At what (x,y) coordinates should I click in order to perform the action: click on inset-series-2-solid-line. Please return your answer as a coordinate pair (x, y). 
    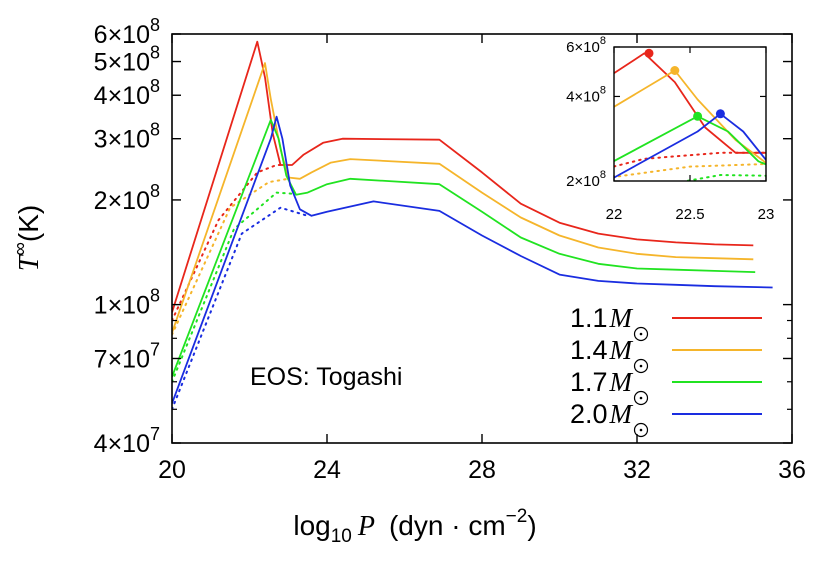
    Looking at the image, I should click on (690, 140).